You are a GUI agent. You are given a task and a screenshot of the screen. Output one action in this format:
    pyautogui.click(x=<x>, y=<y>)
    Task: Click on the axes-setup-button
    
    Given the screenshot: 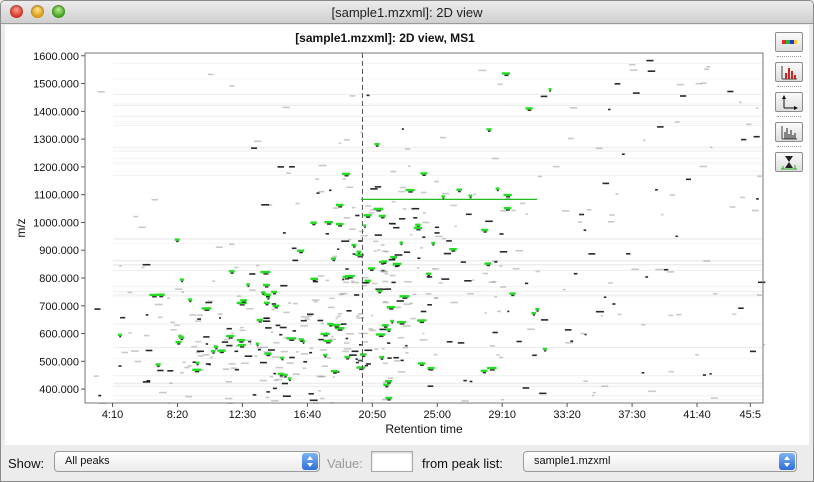 What is the action you would take?
    pyautogui.click(x=789, y=102)
    